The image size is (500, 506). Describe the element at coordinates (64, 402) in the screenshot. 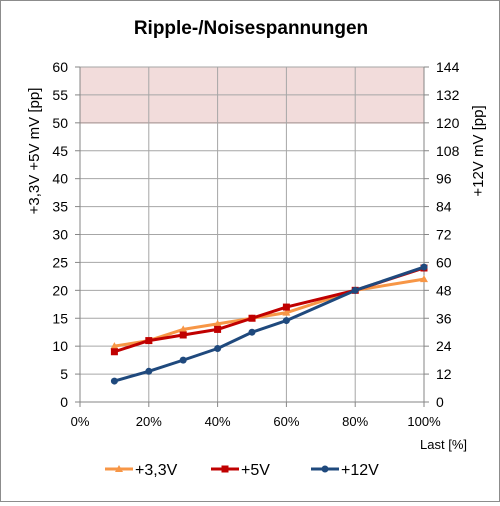

I see `y-tick-label-left: 0` at that location.